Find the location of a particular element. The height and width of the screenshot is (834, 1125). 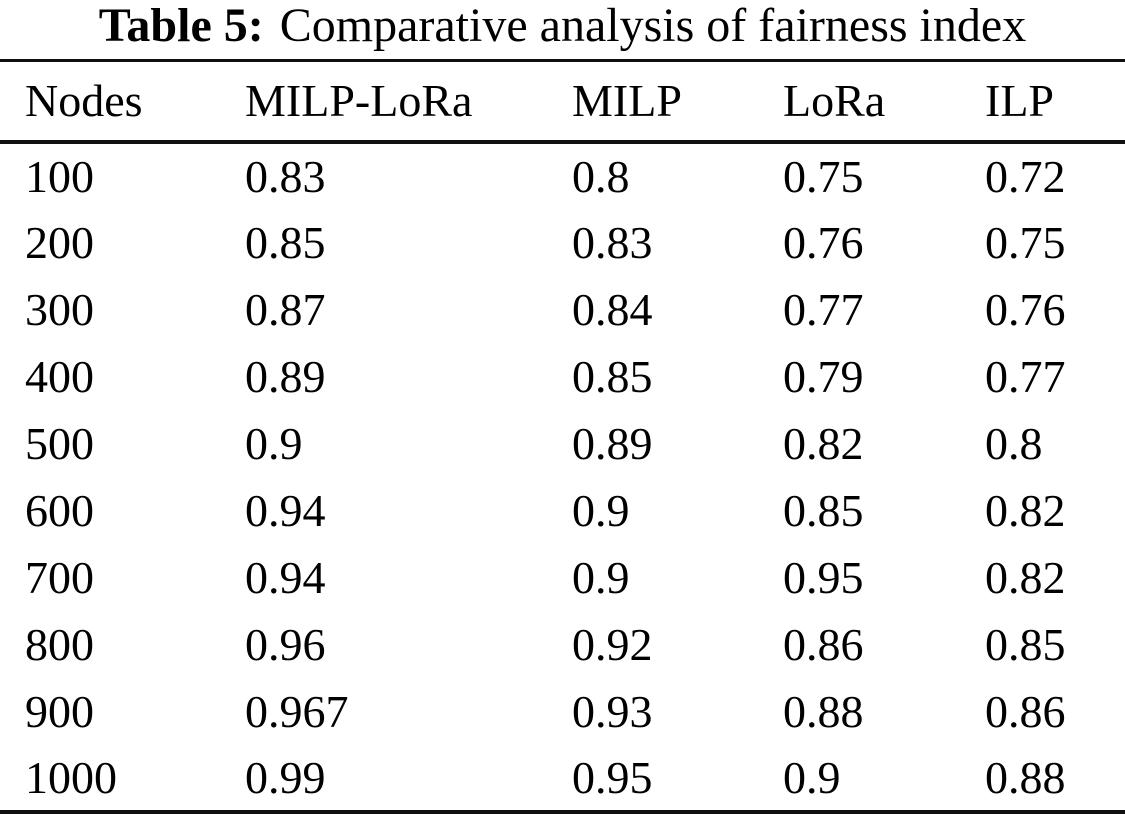

nodes-cell: 1000 is located at coordinates (71, 777).